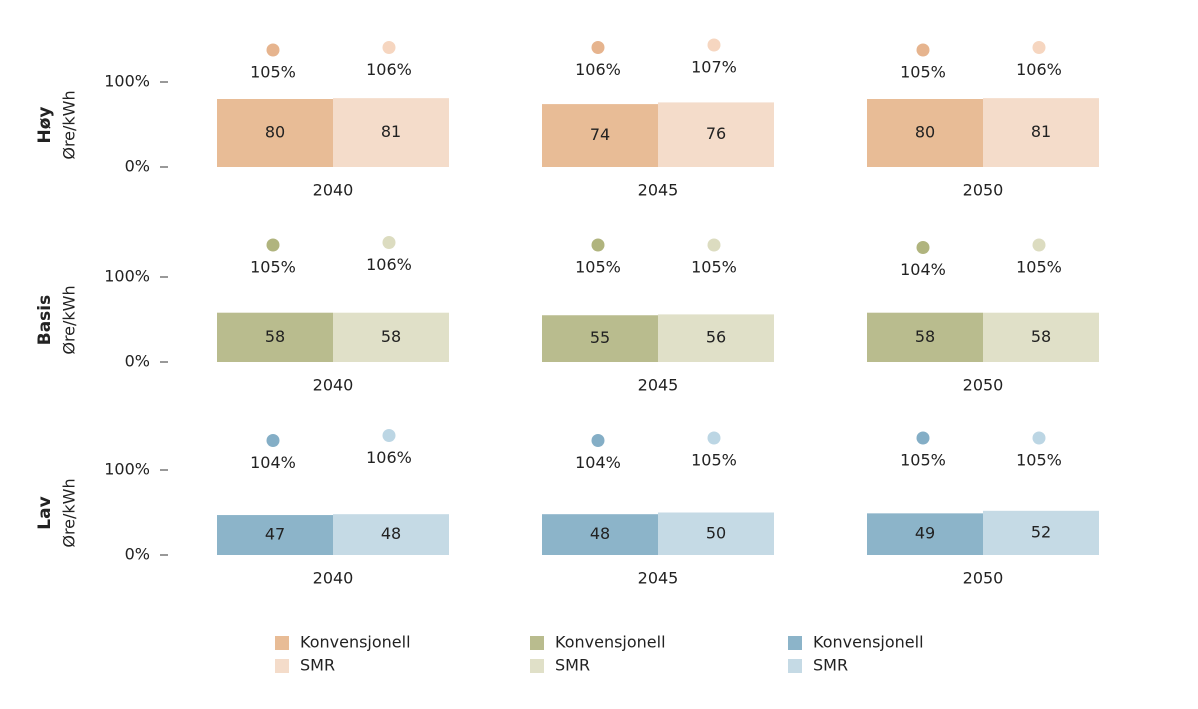  I want to click on bar-value-label: 56, so click(716, 337).